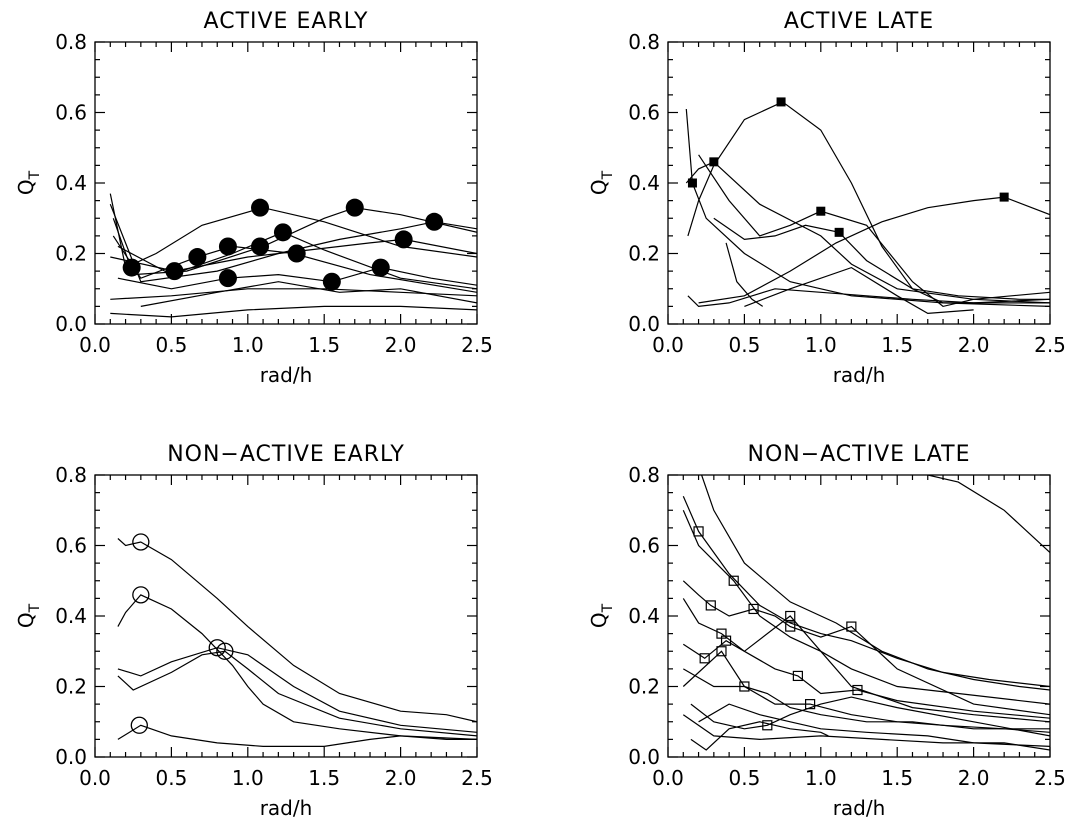 This screenshot has width=1075, height=838. I want to click on chart-title: NON−ACTIVE LATE, so click(858, 454).